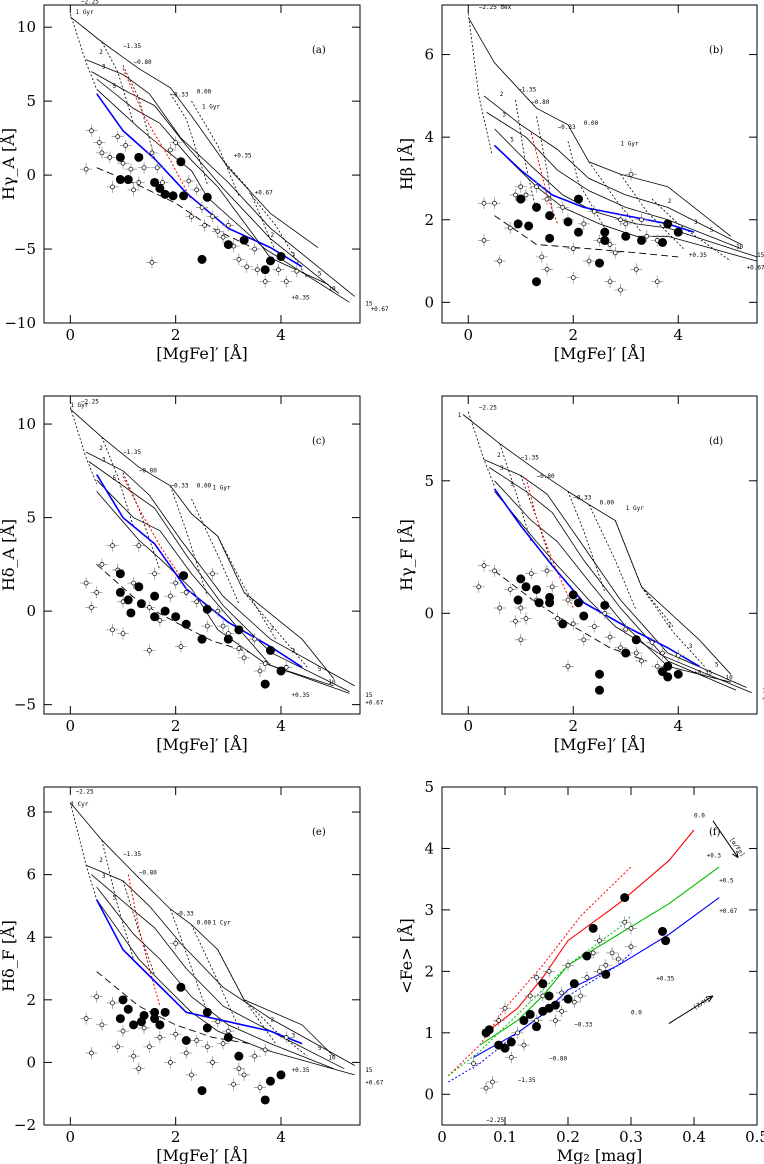 The width and height of the screenshot is (764, 1164). I want to click on arrow-label: [Z/H], so click(701, 1004).